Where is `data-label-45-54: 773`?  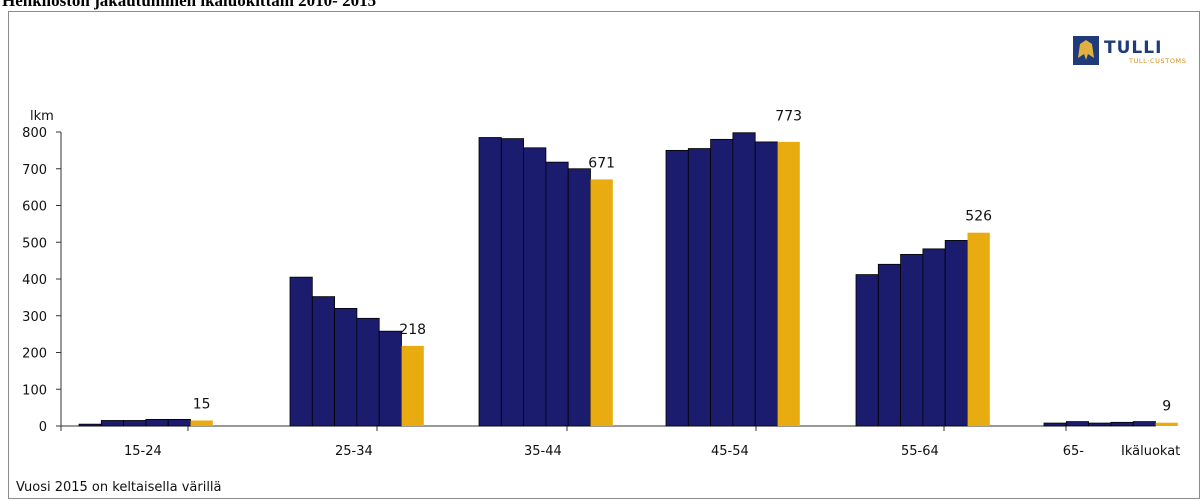 data-label-45-54: 773 is located at coordinates (788, 117).